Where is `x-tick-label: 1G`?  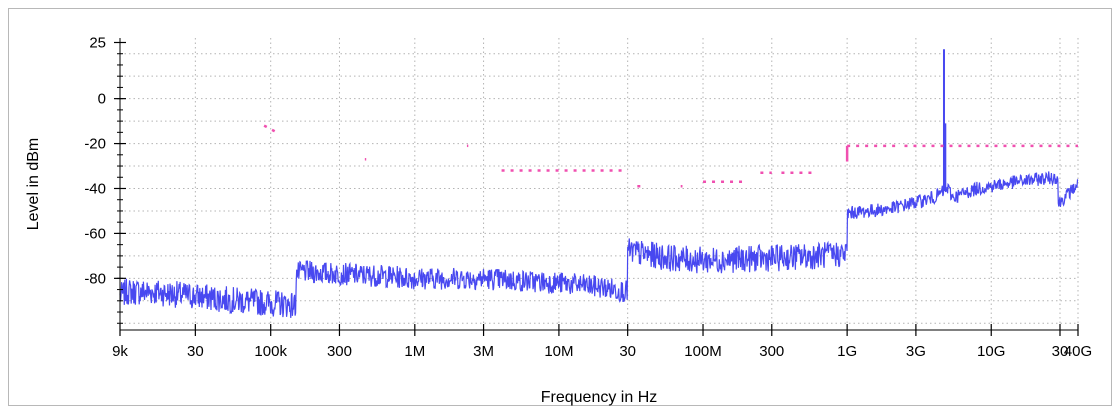 x-tick-label: 1G is located at coordinates (847, 351).